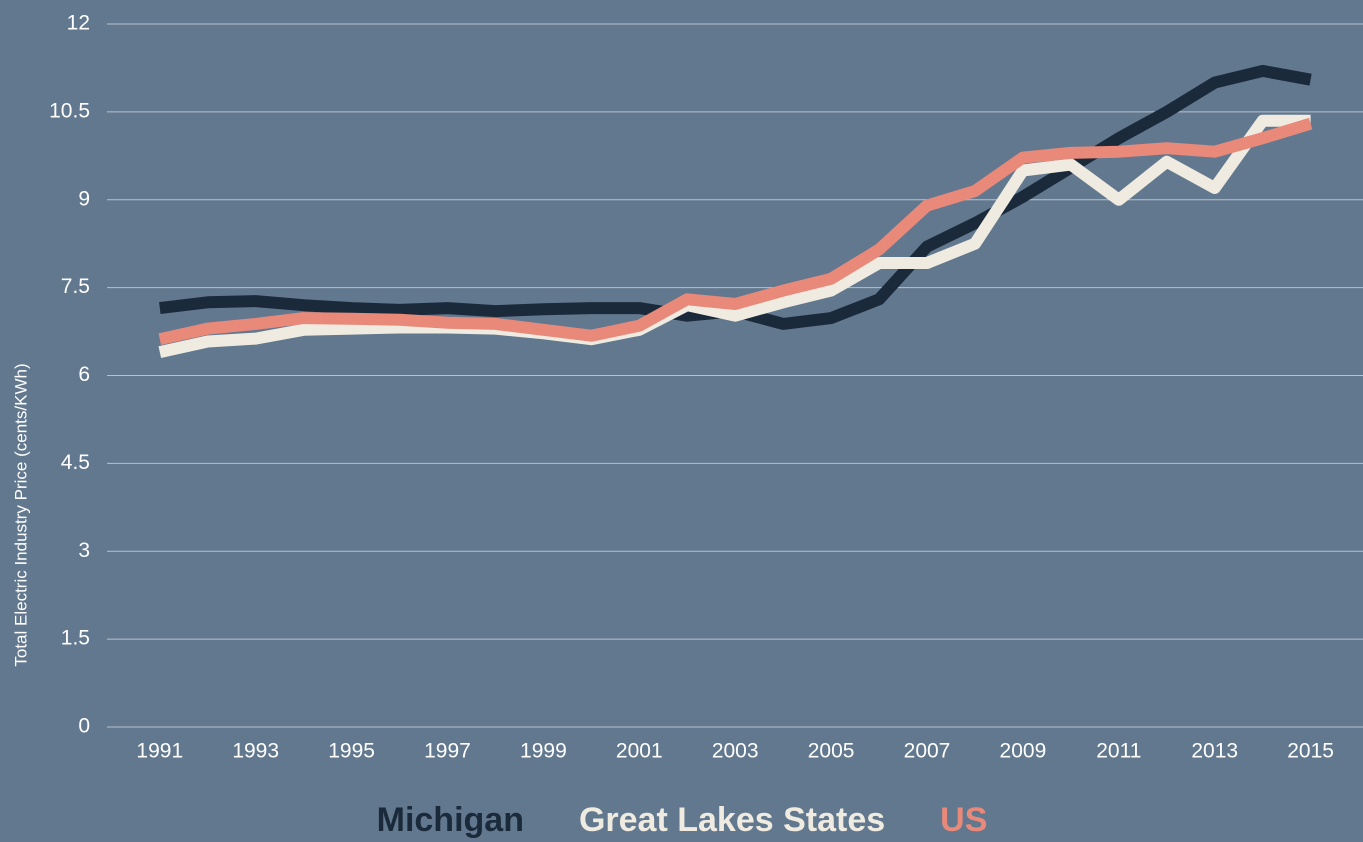 Image resolution: width=1363 pixels, height=842 pixels. I want to click on x-tick-label: 1997, so click(447, 751).